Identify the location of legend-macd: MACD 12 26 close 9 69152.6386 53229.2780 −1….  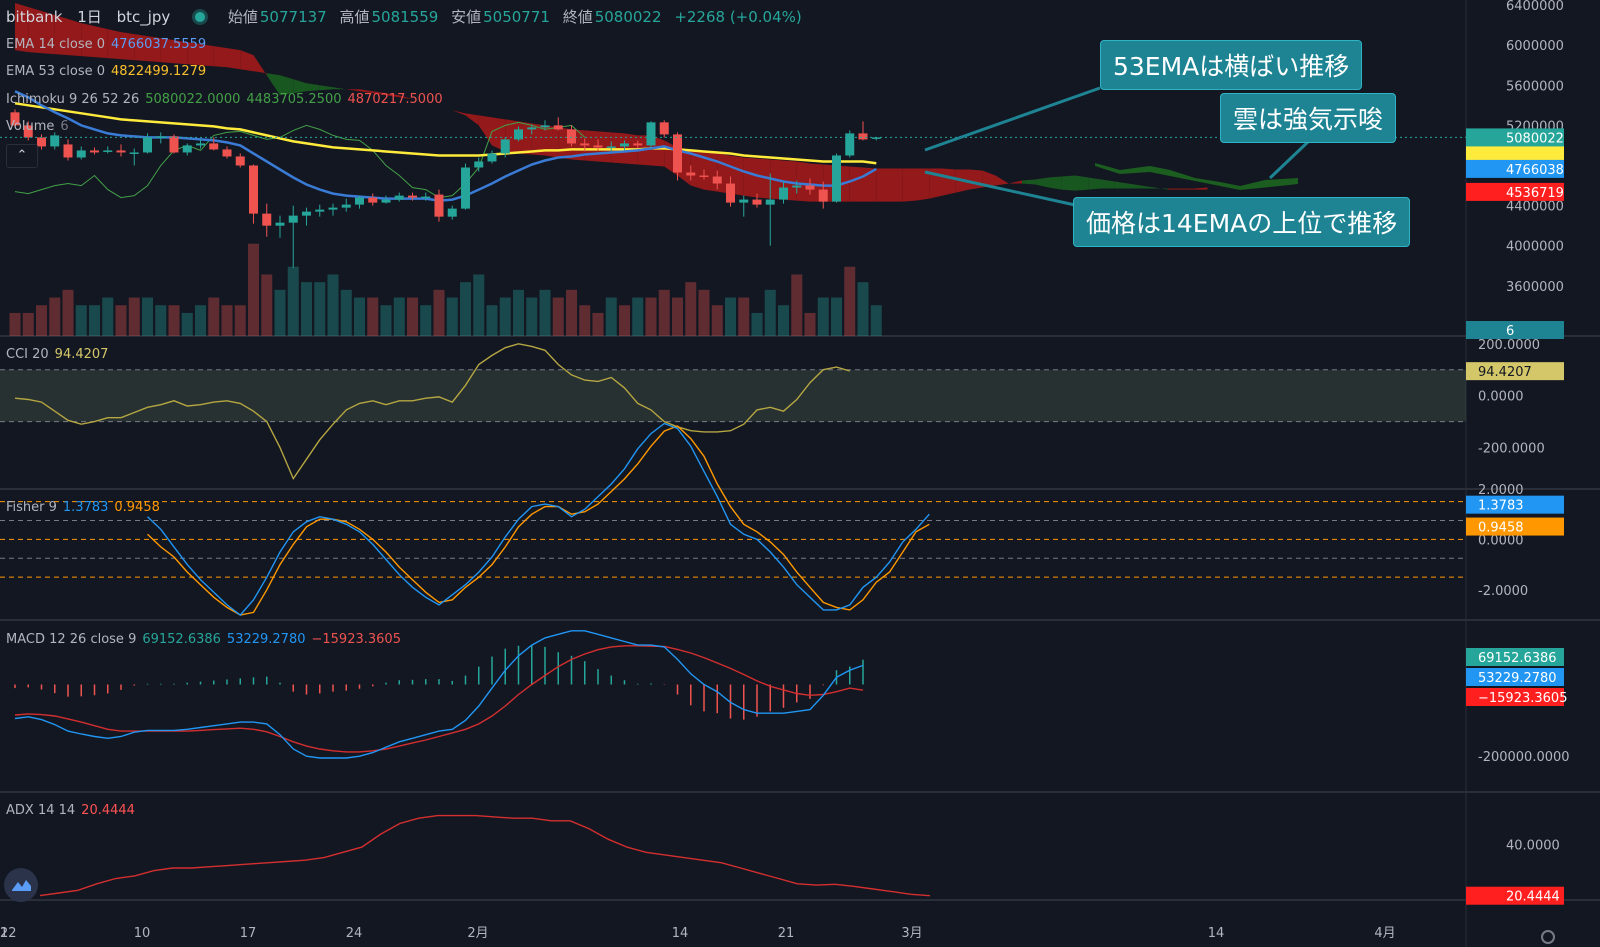
(206, 639).